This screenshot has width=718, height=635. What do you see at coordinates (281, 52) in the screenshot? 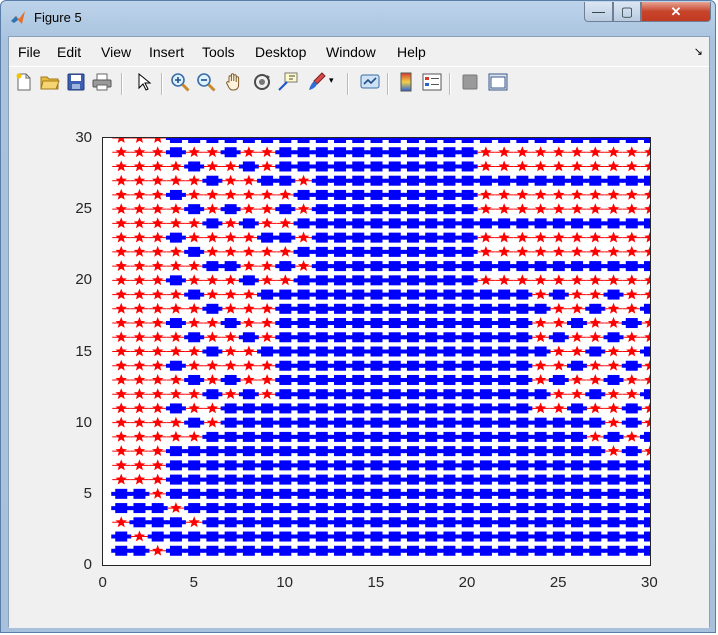
I see `menu-desktop: Desktop` at bounding box center [281, 52].